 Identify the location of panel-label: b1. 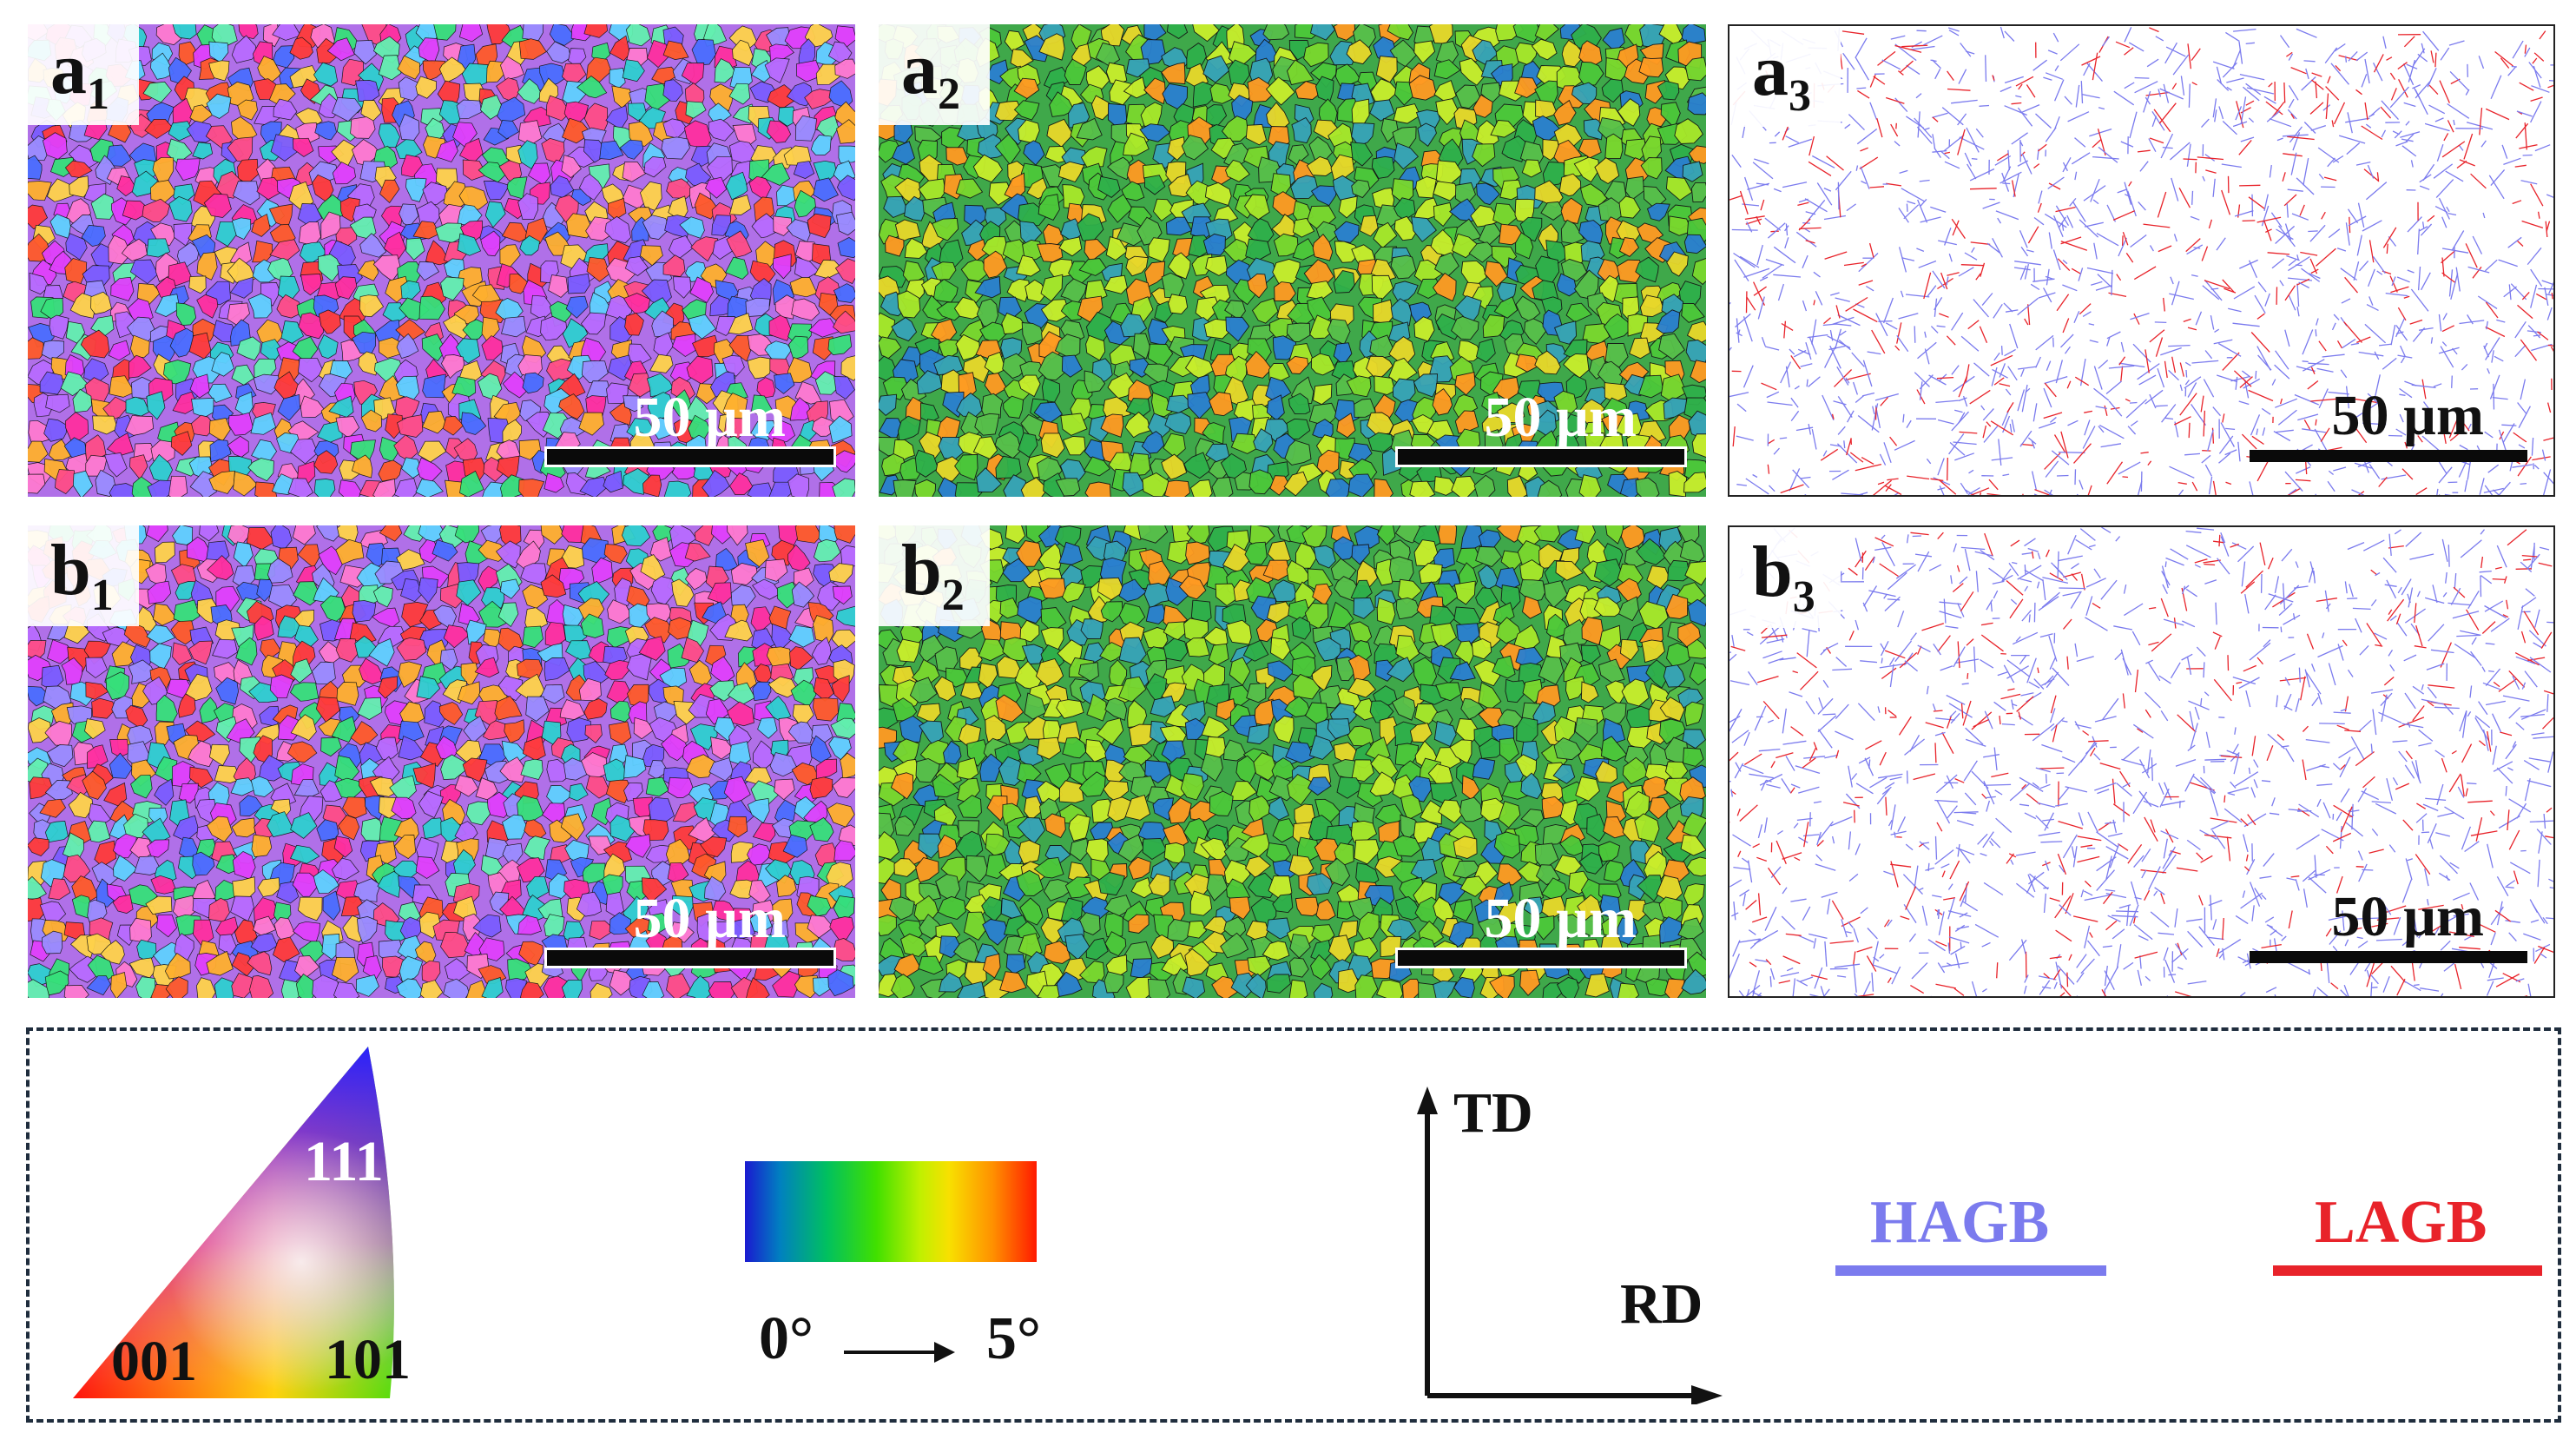
(83, 575).